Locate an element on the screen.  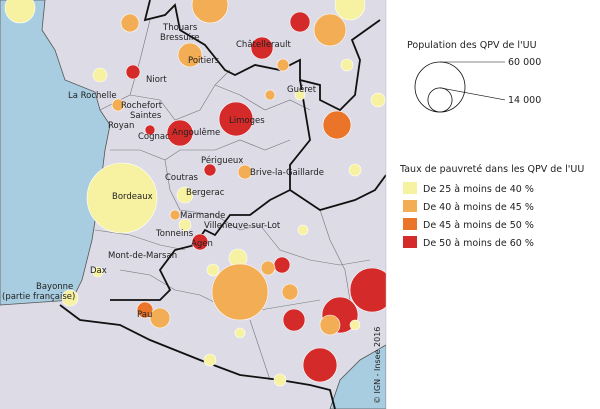
city-label: La Rochelle is located at coordinates (92, 96).